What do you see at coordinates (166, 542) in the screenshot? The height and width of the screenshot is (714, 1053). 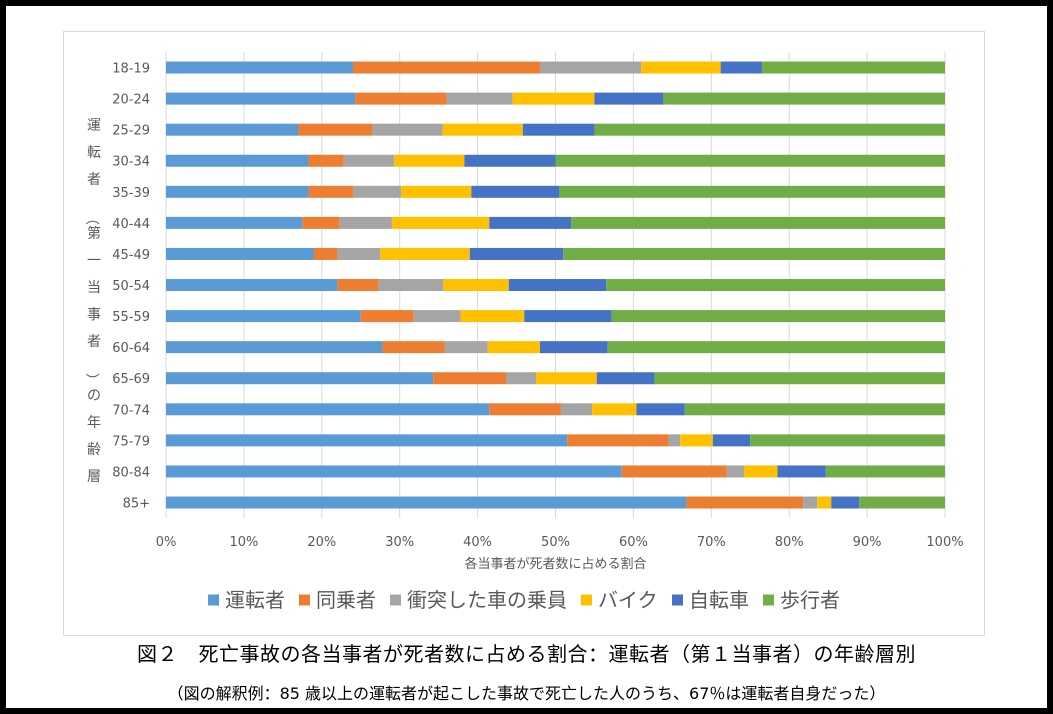 I see `x-tick-label: 0%` at bounding box center [166, 542].